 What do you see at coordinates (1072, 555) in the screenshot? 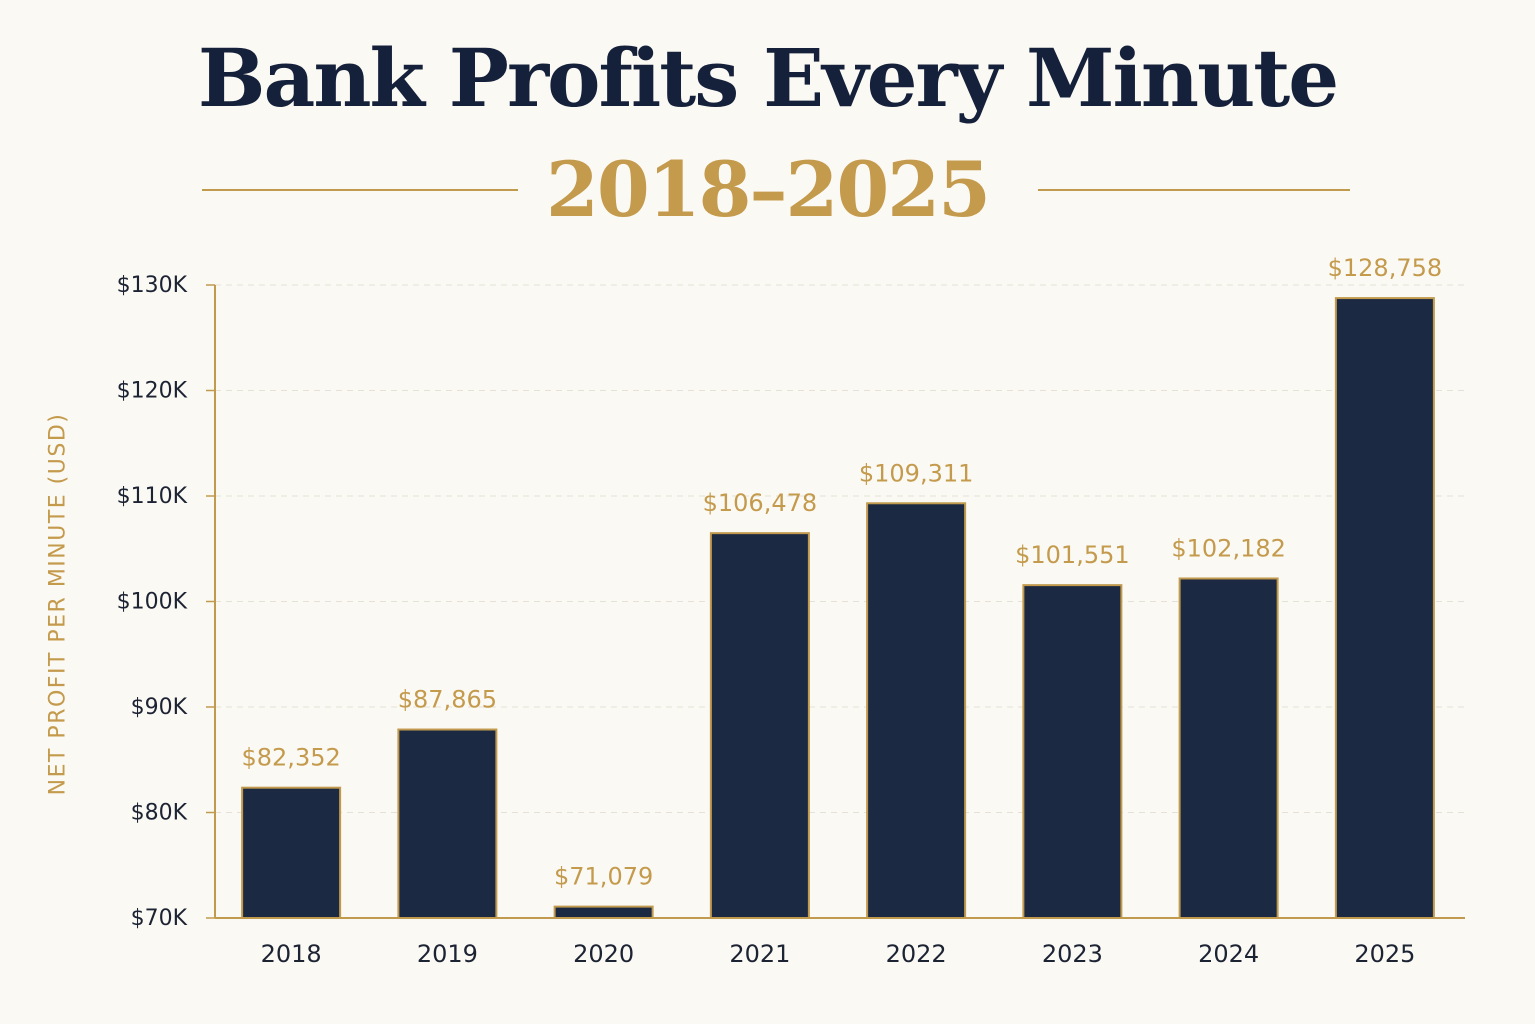
I see `data-label-2023: $101,551` at bounding box center [1072, 555].